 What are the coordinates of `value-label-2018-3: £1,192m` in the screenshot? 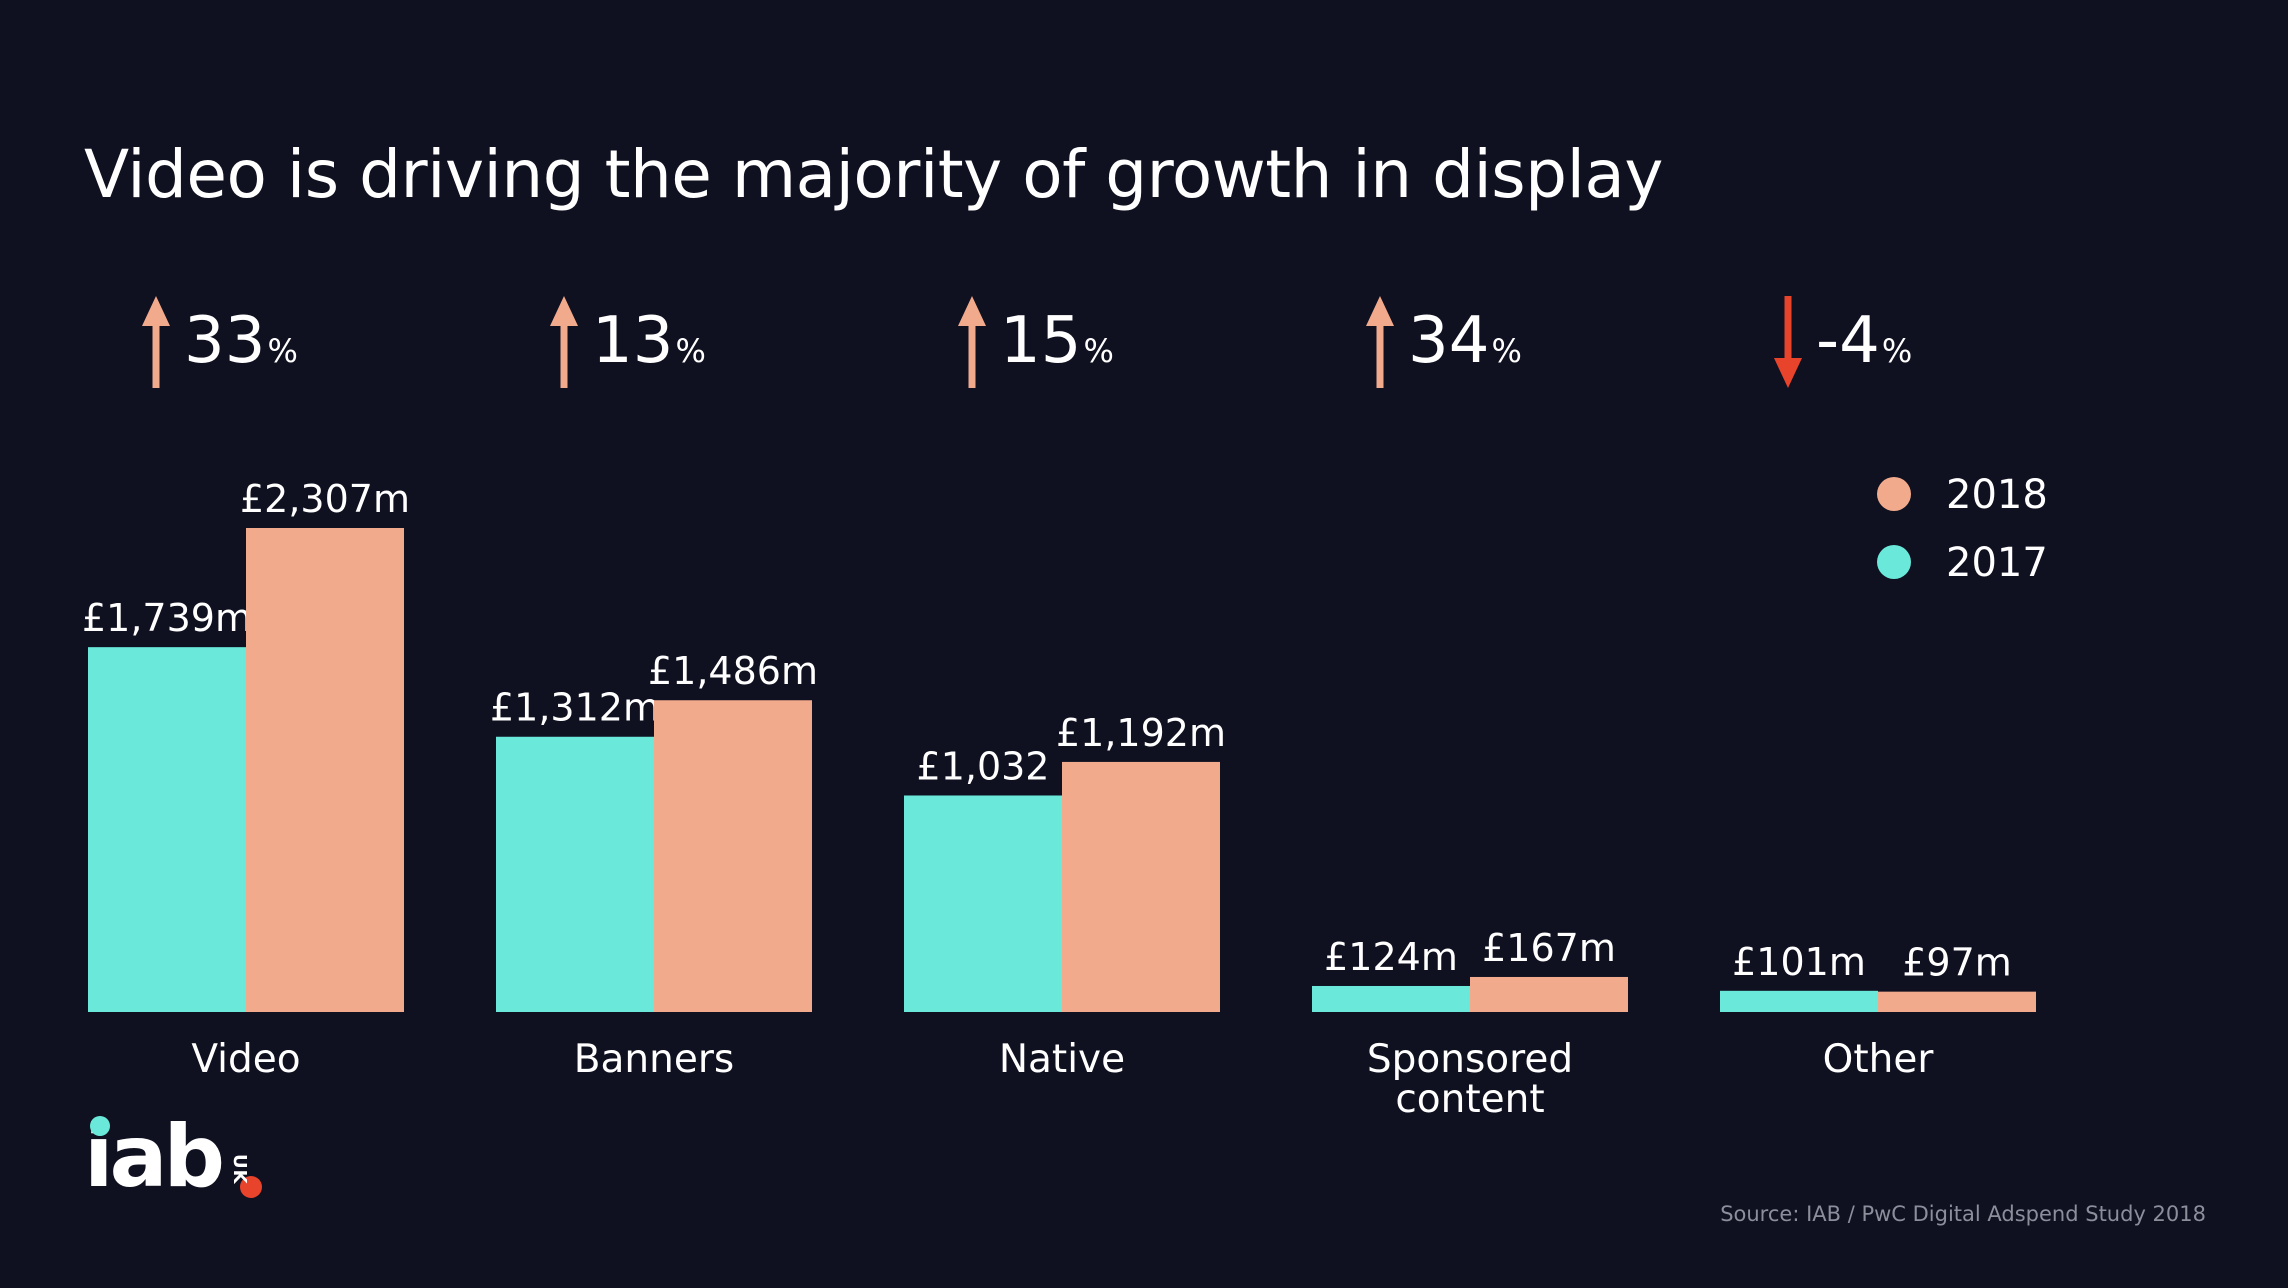 It's located at (1141, 733).